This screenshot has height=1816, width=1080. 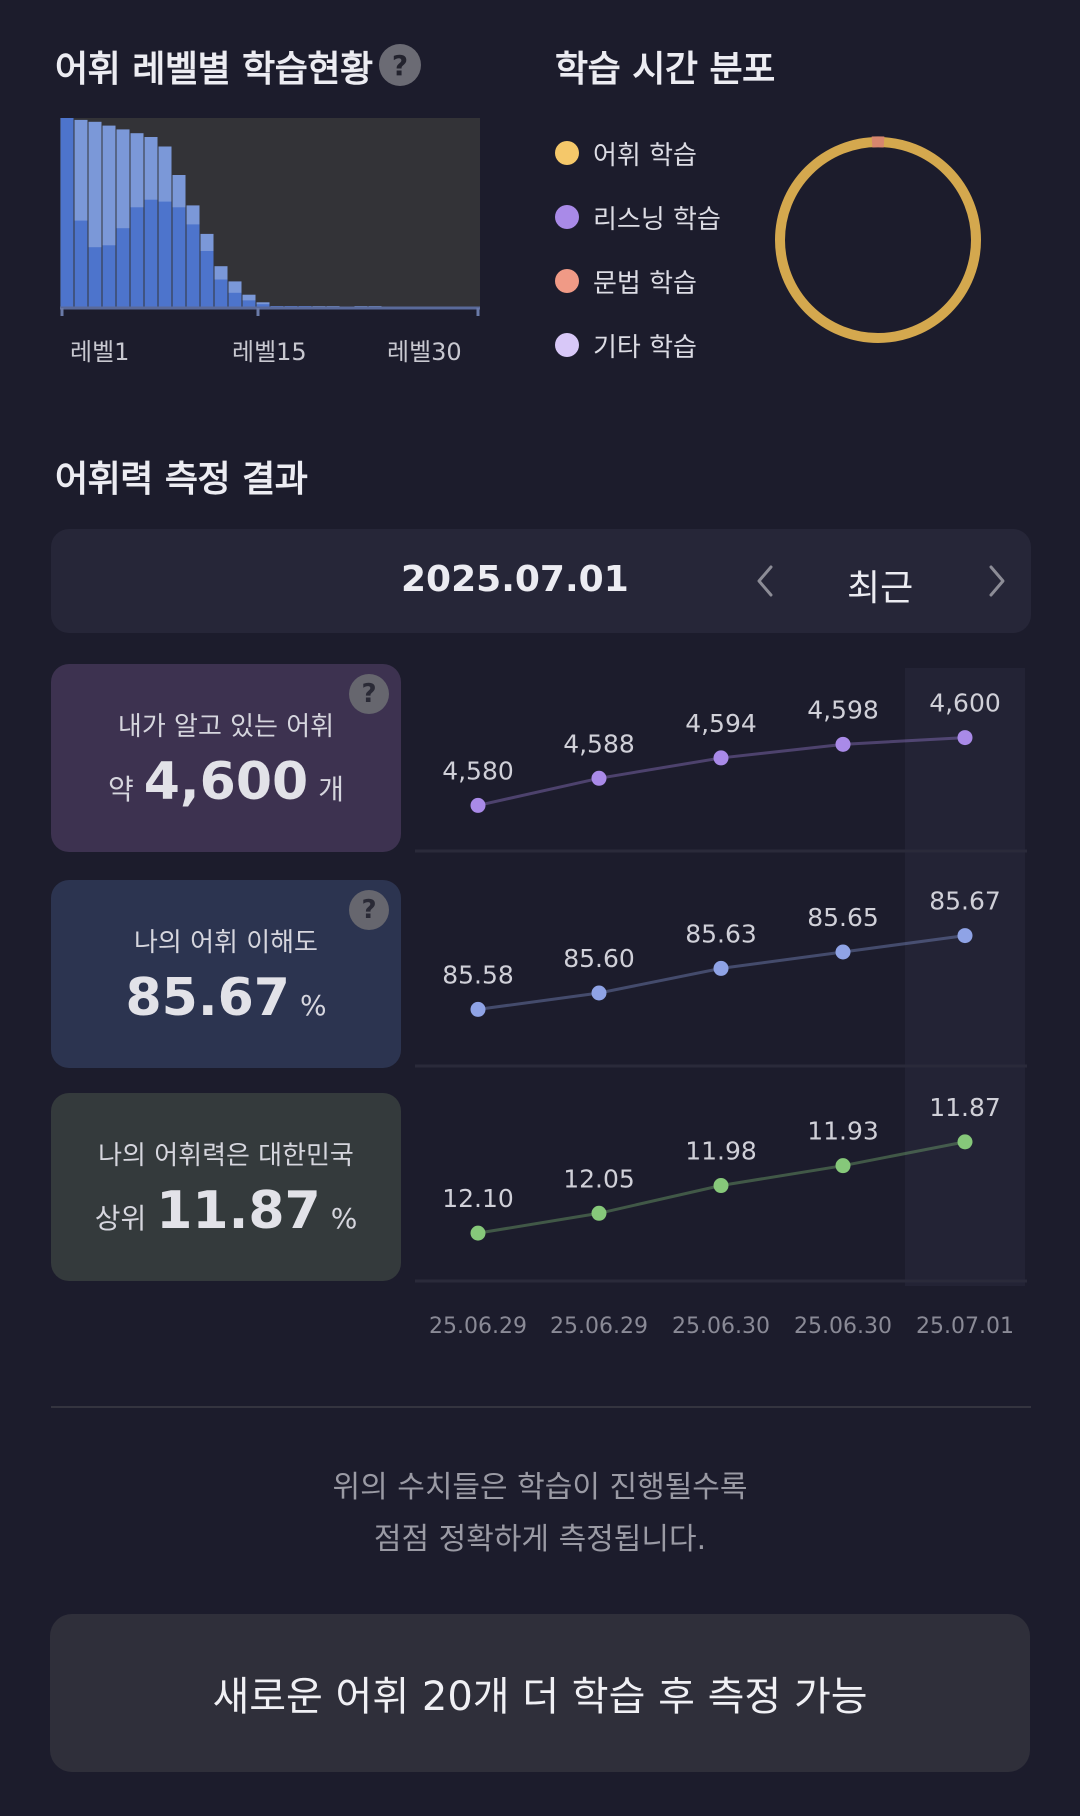 I want to click on trend-value-label: 85.58, so click(x=478, y=974).